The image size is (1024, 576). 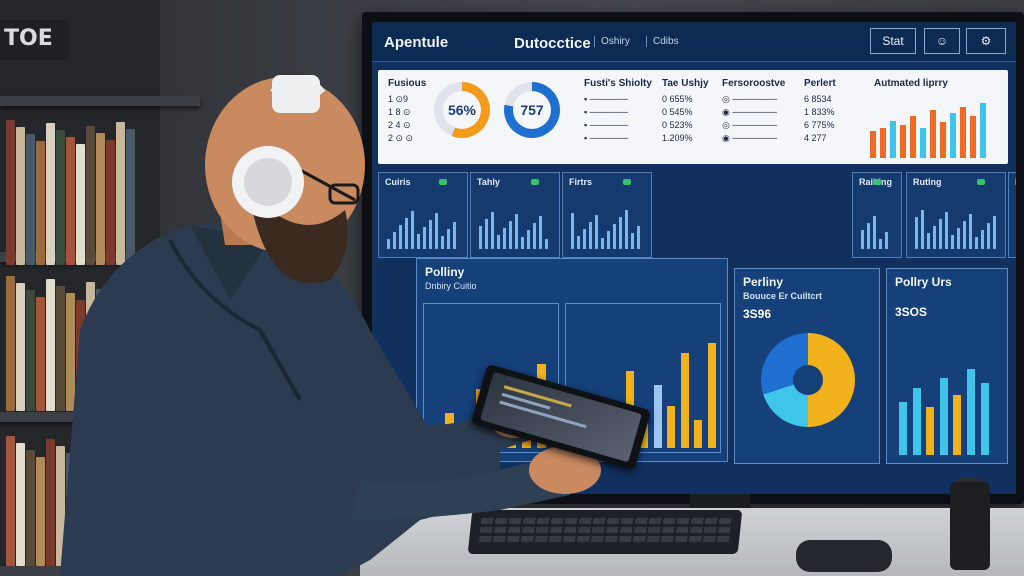 I want to click on col-row: 2 4 ⊙, so click(x=399, y=125).